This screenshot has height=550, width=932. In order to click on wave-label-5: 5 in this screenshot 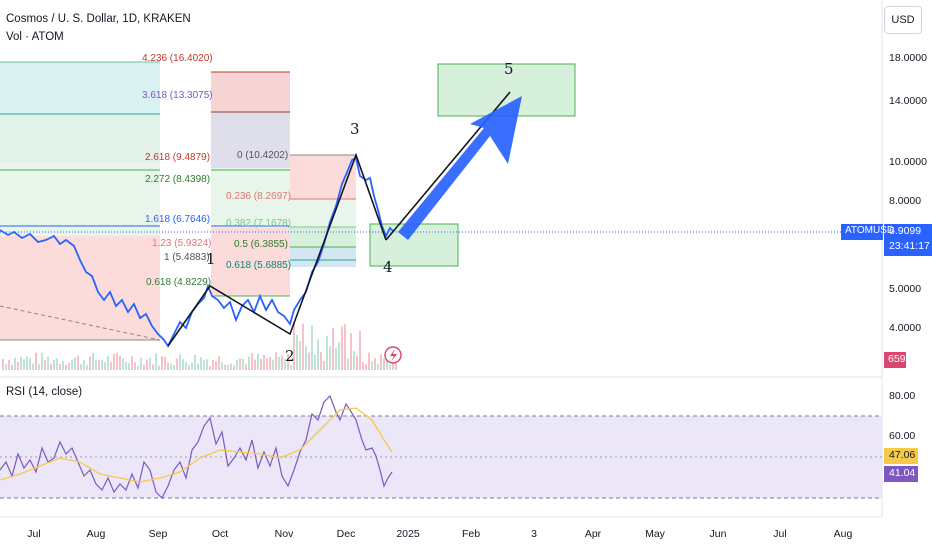, I will do `click(509, 69)`.